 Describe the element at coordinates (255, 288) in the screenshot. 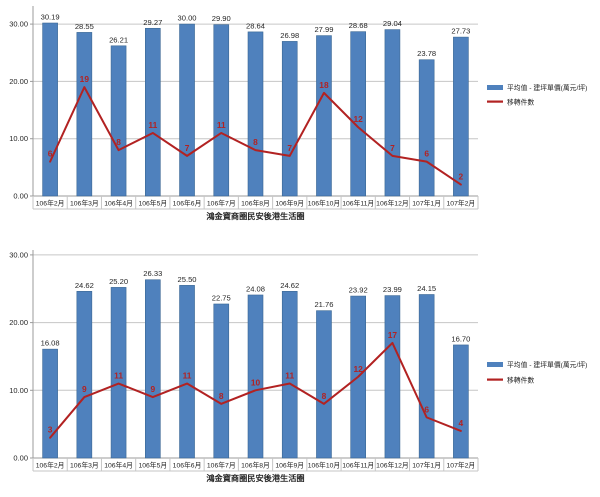

I see `bar-value-label: 24.08` at that location.